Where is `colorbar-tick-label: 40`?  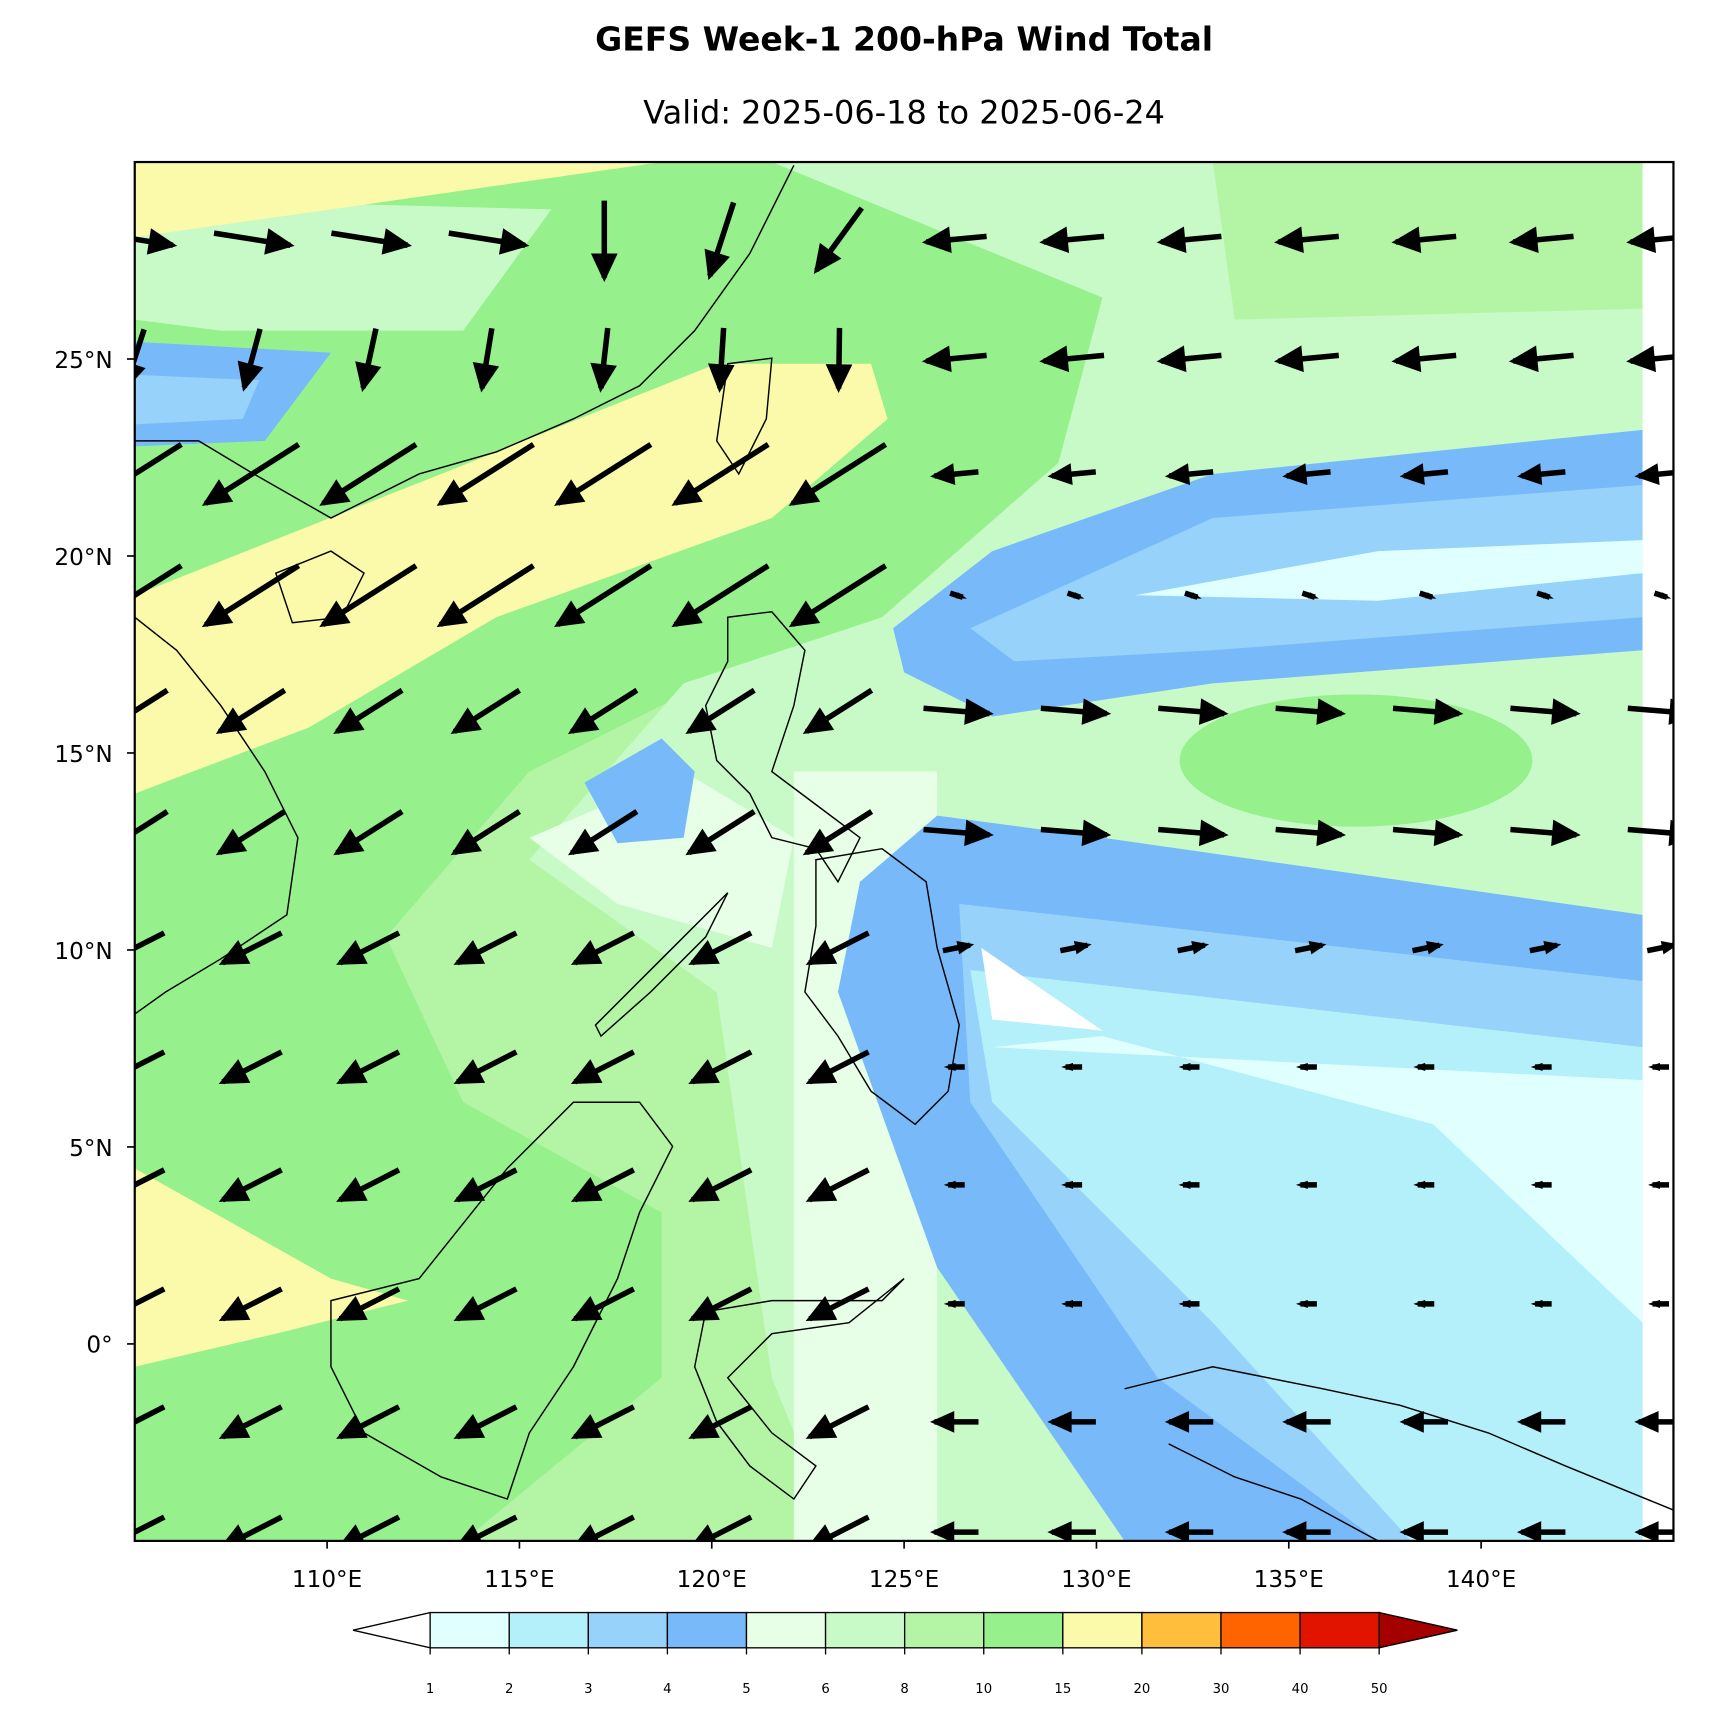
colorbar-tick-label: 40 is located at coordinates (1300, 1689).